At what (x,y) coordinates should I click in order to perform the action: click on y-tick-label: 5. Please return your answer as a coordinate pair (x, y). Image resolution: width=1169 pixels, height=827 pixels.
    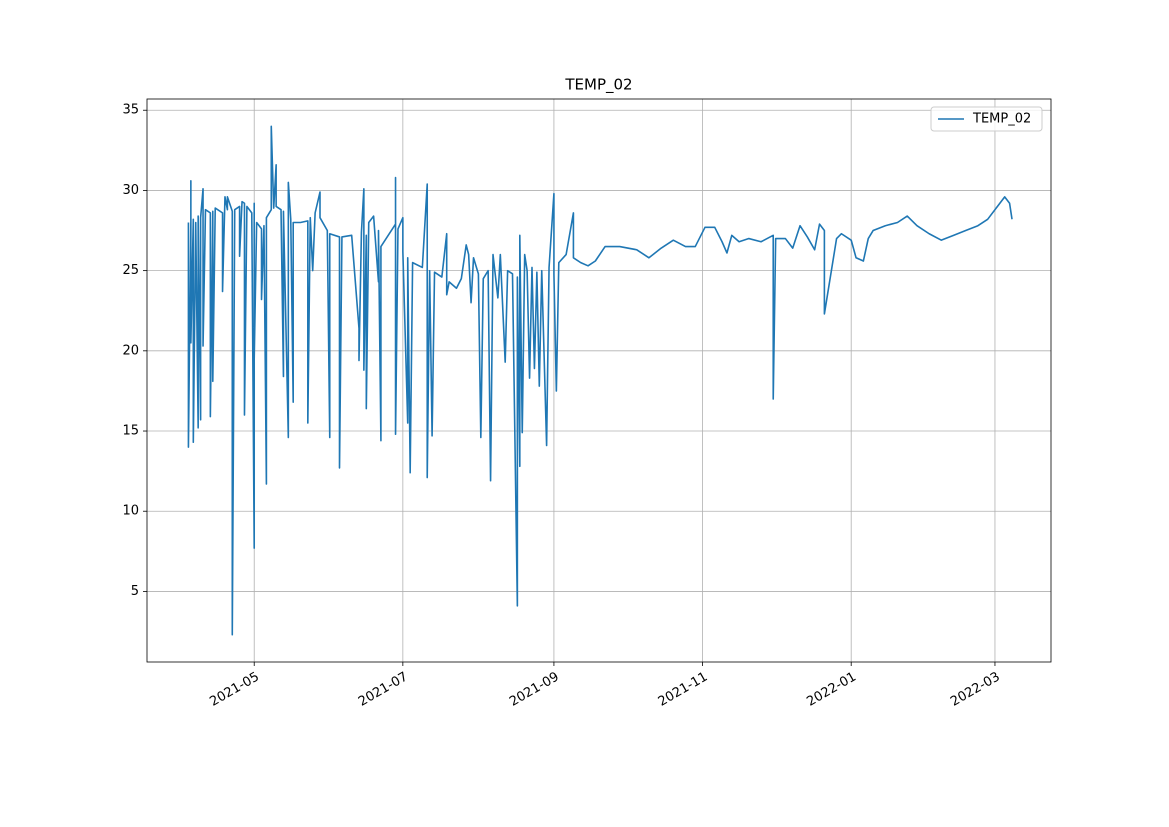
    Looking at the image, I should click on (135, 591).